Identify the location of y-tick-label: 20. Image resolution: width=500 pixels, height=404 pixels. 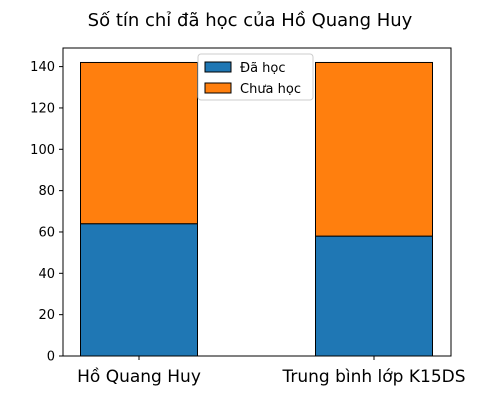
(46, 315).